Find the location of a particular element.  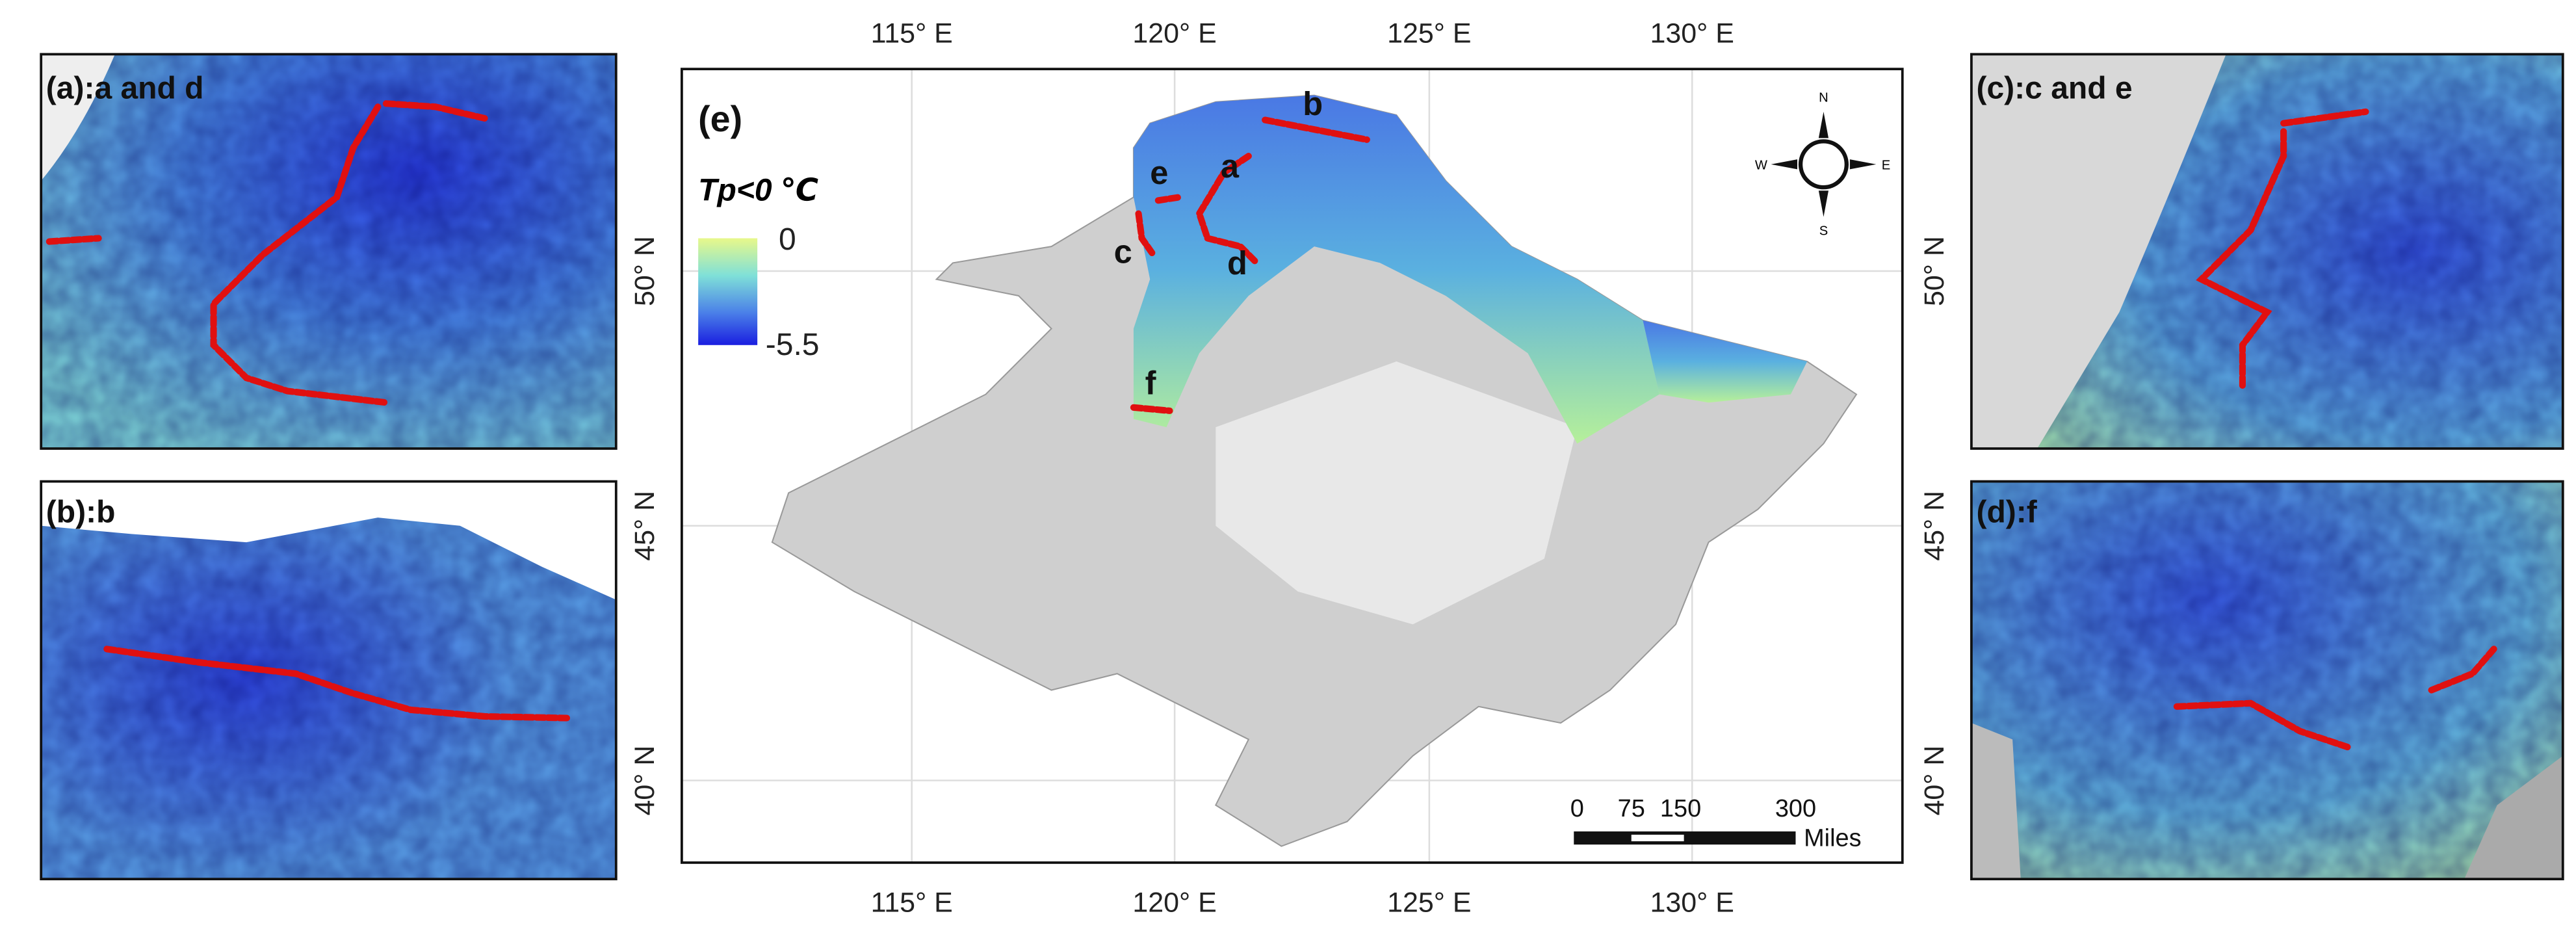

legend-min: -5.5 is located at coordinates (793, 345).